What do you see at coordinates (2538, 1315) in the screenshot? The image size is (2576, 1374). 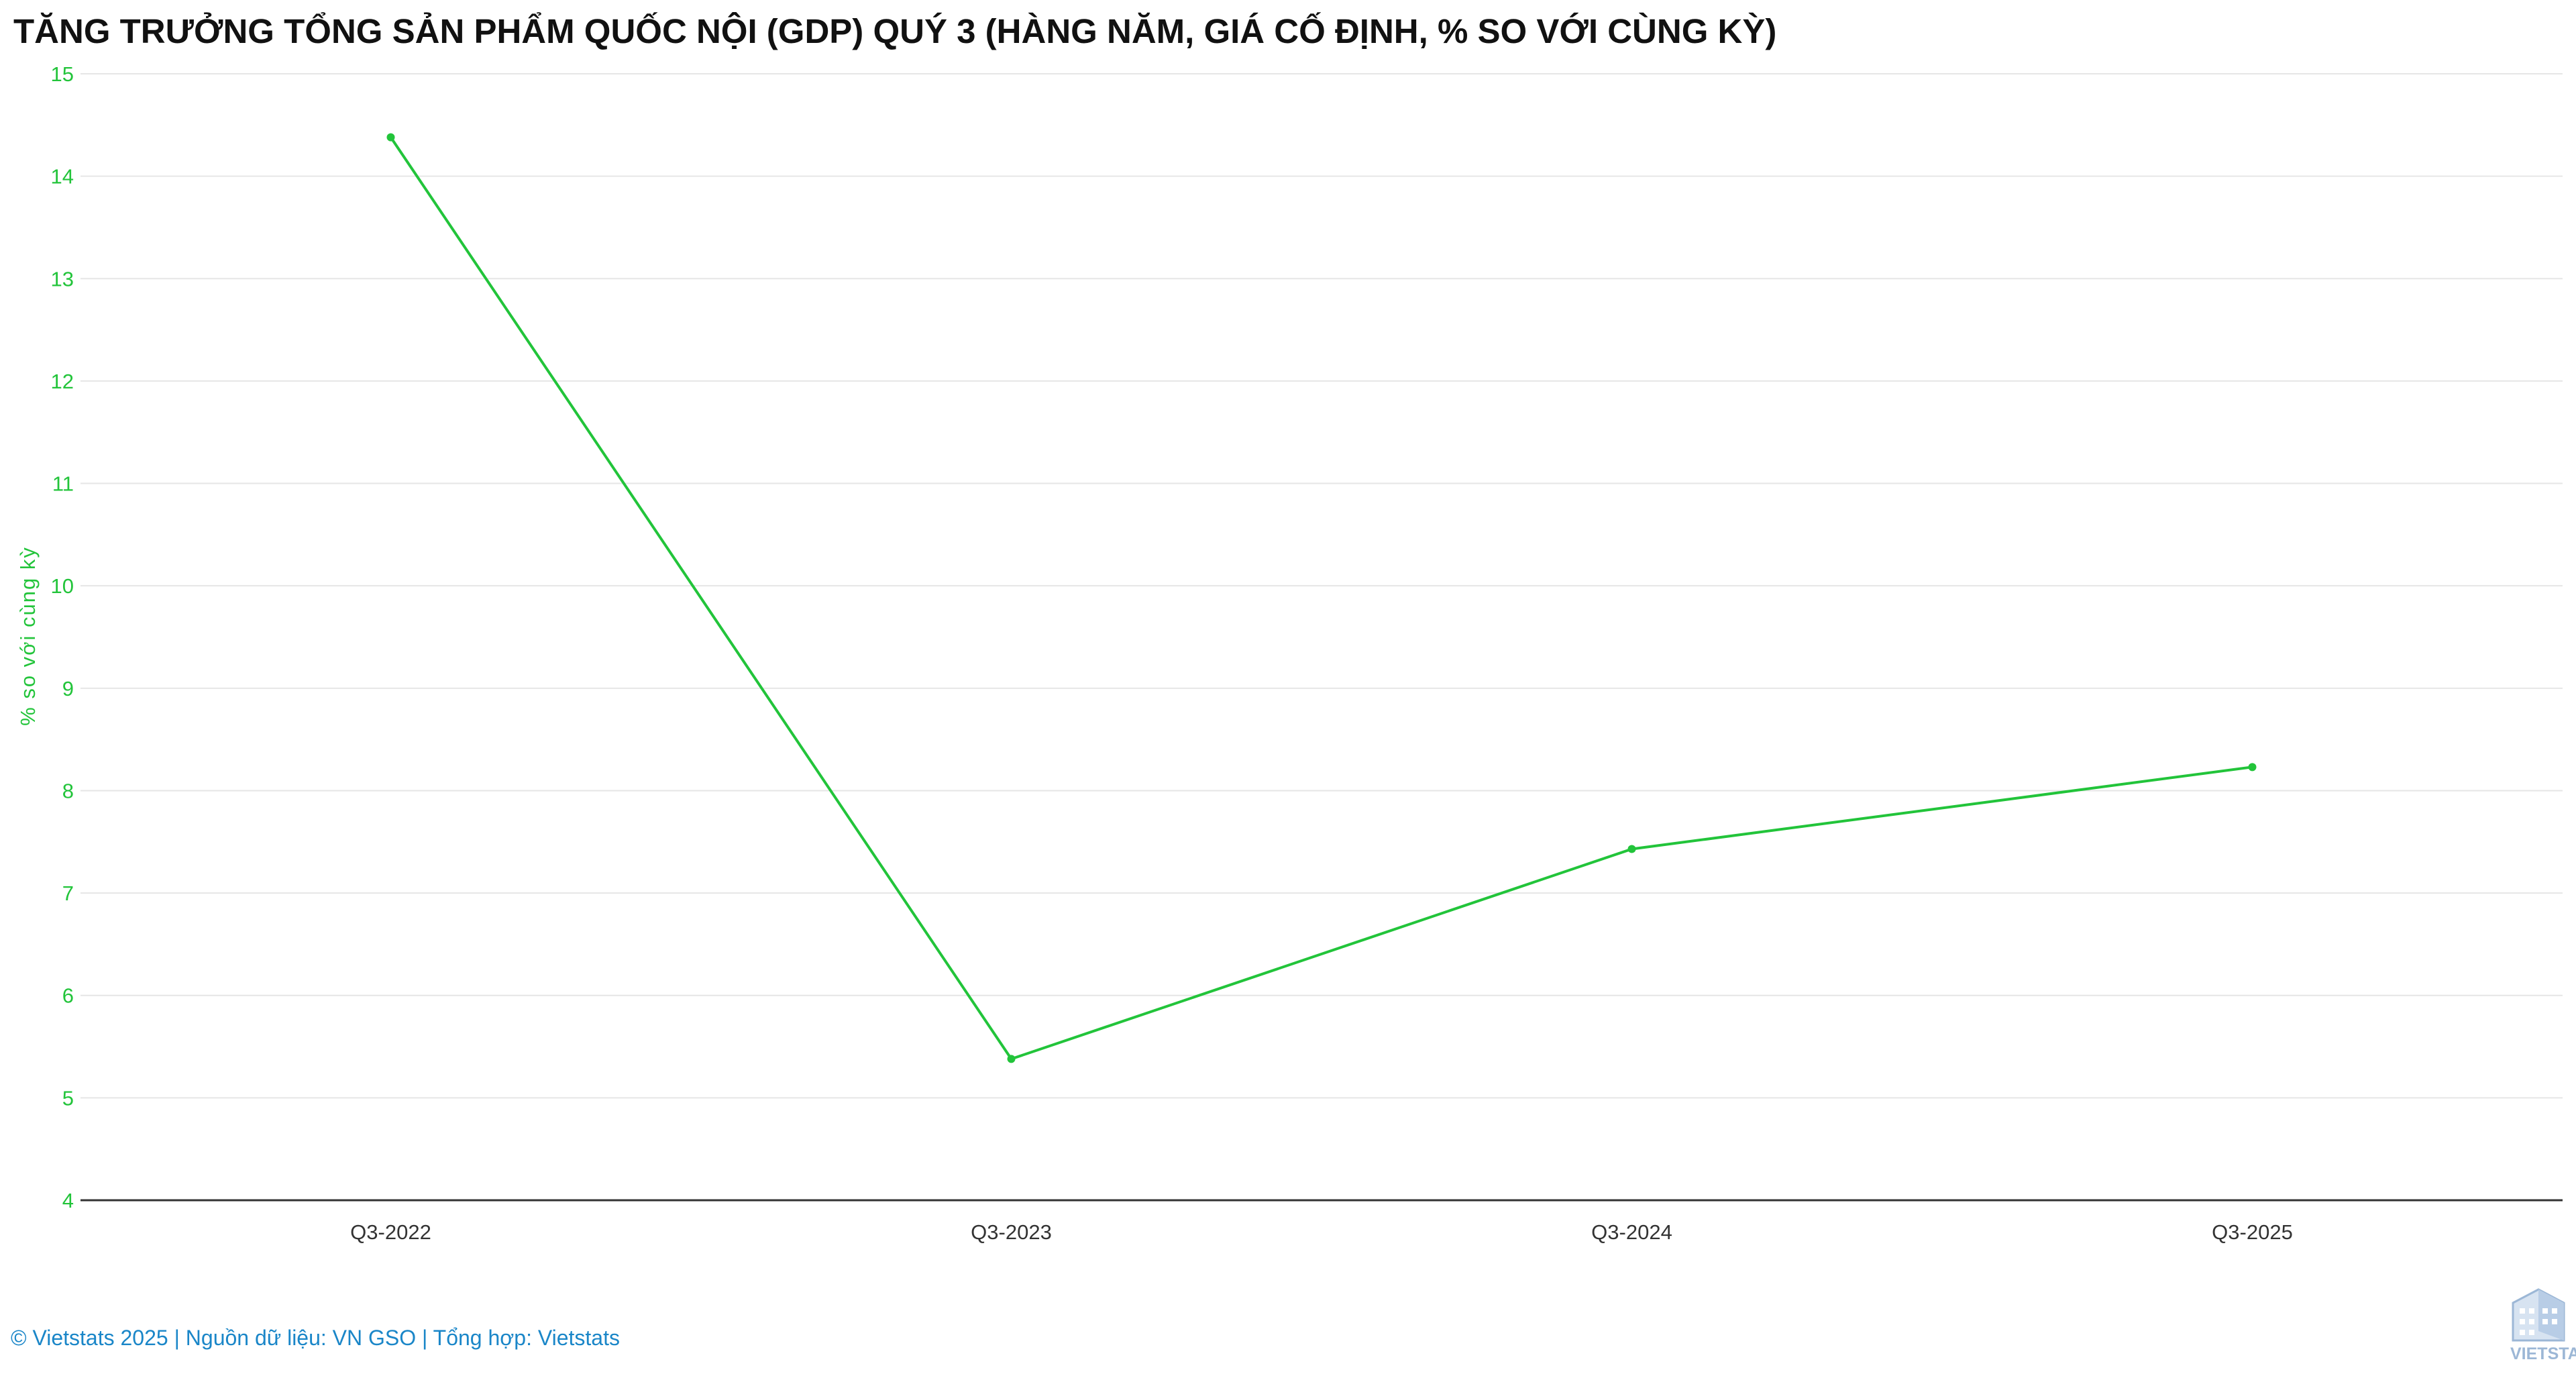 I see `building-logo-icon` at bounding box center [2538, 1315].